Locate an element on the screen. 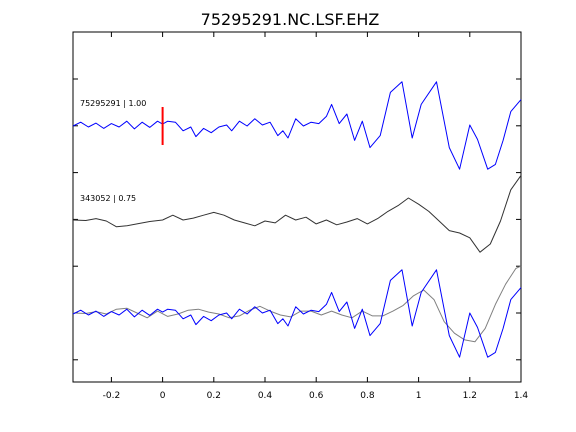  trace-reference is located at coordinates (297, 214).